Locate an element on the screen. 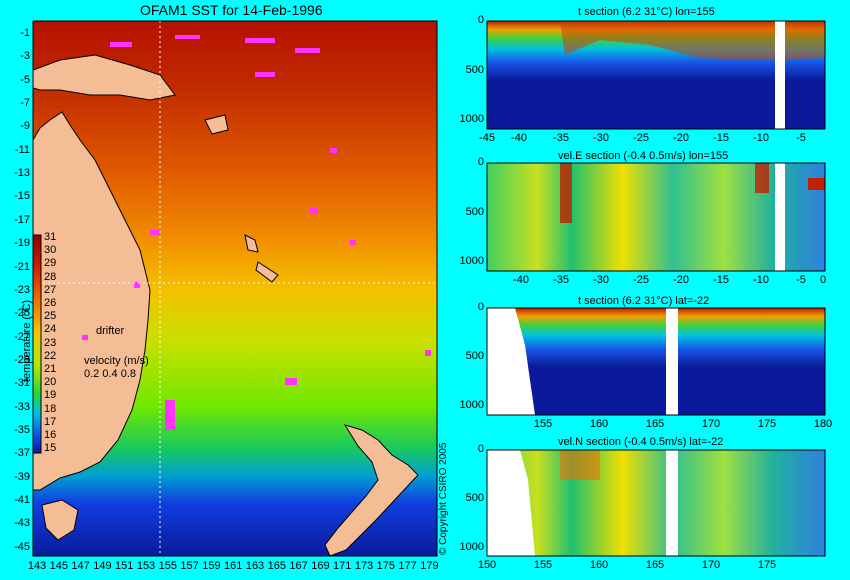 This screenshot has width=850, height=580. colorbar-tick: 27 is located at coordinates (50, 289).